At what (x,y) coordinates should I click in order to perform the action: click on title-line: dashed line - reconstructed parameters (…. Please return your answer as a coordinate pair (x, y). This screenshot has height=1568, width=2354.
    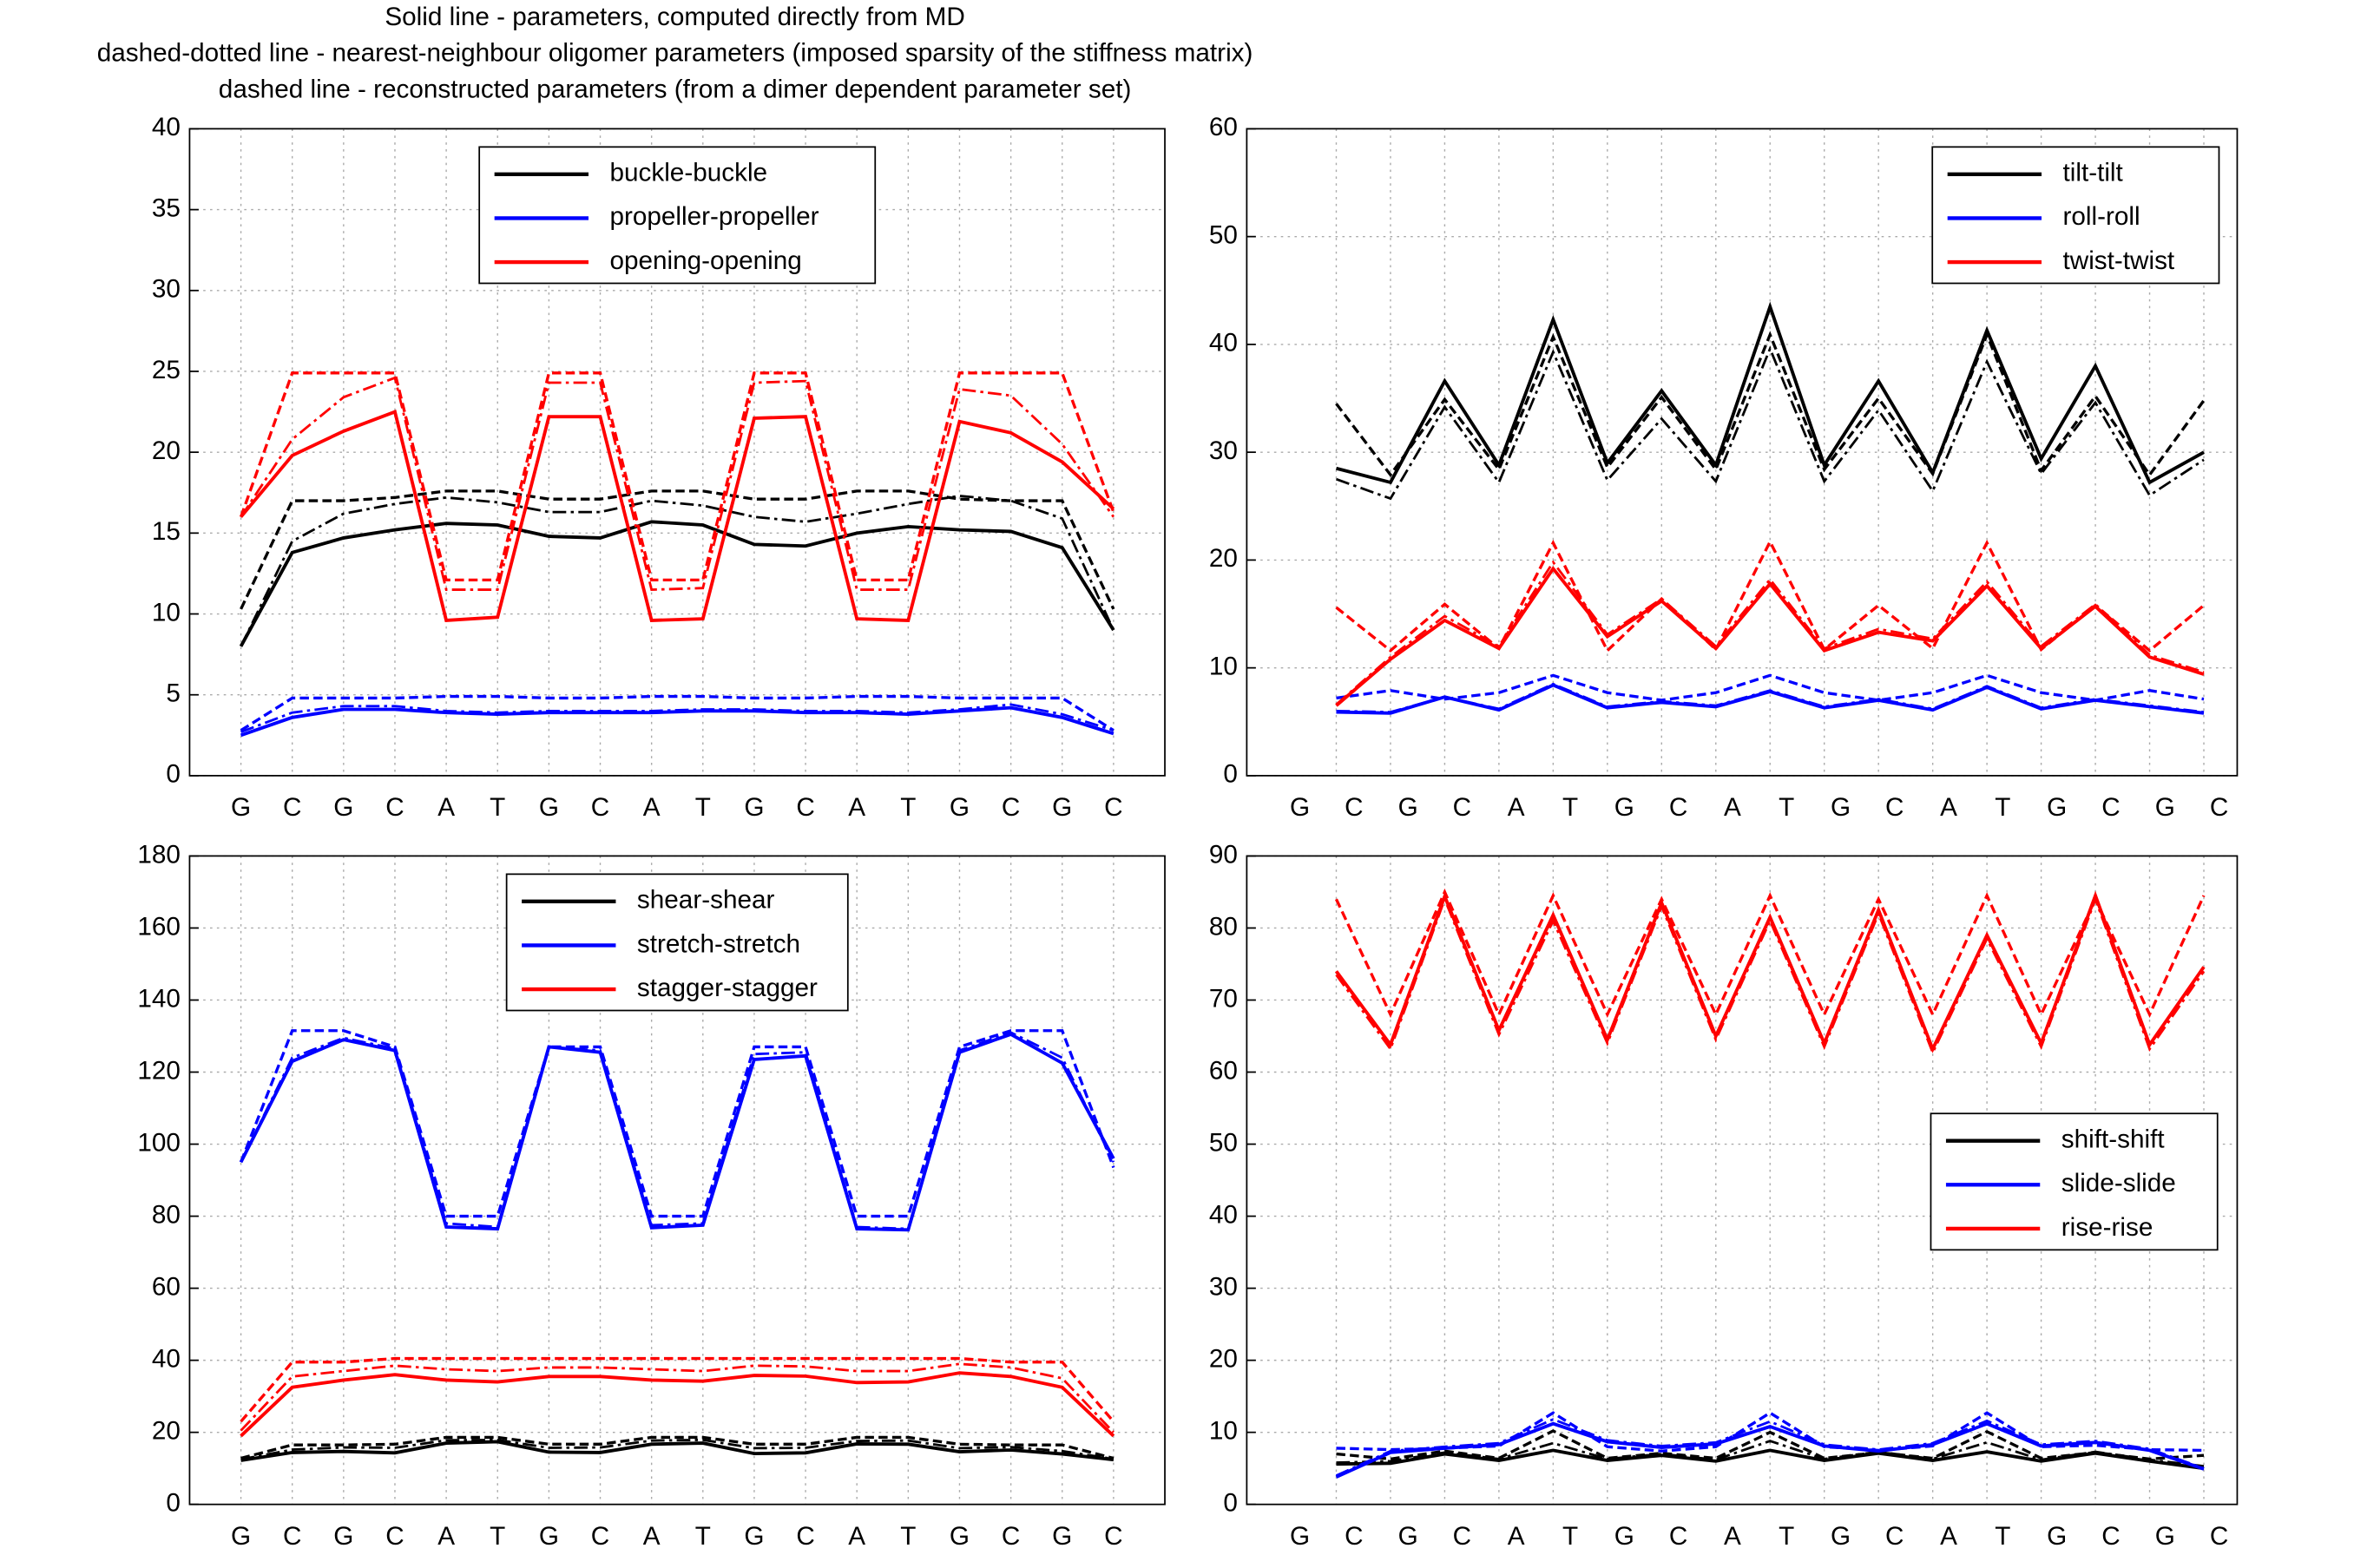
    Looking at the image, I should click on (675, 89).